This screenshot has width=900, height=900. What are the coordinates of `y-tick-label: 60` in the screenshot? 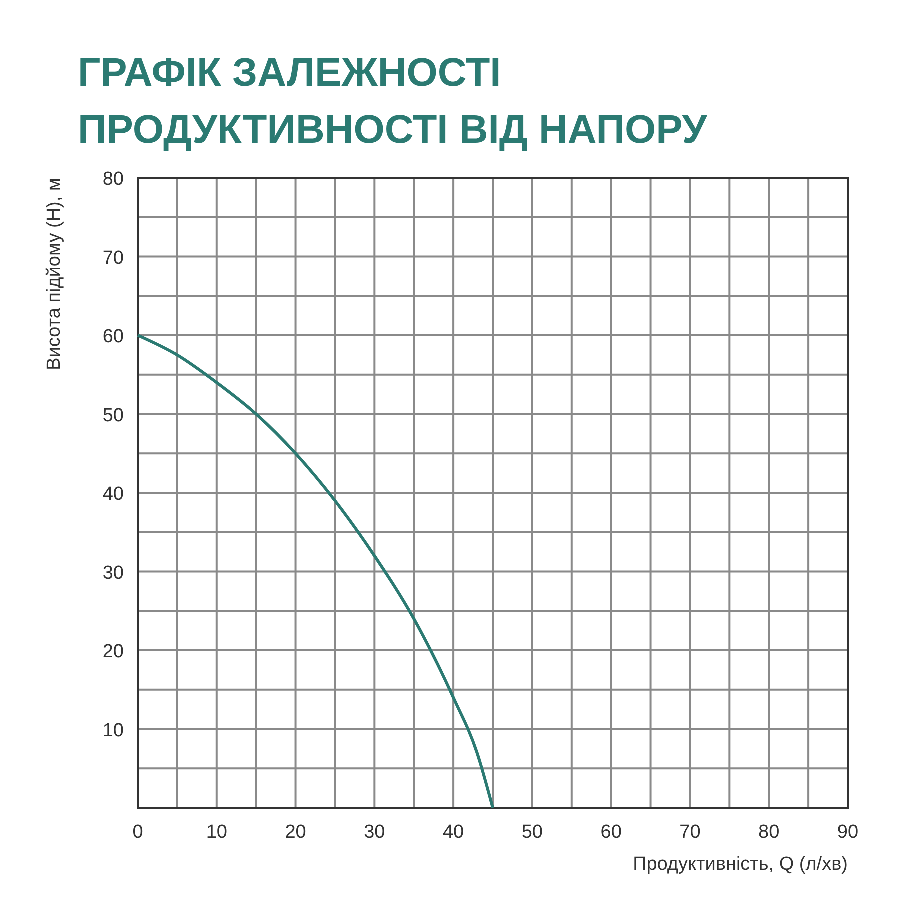 It's located at (113, 337).